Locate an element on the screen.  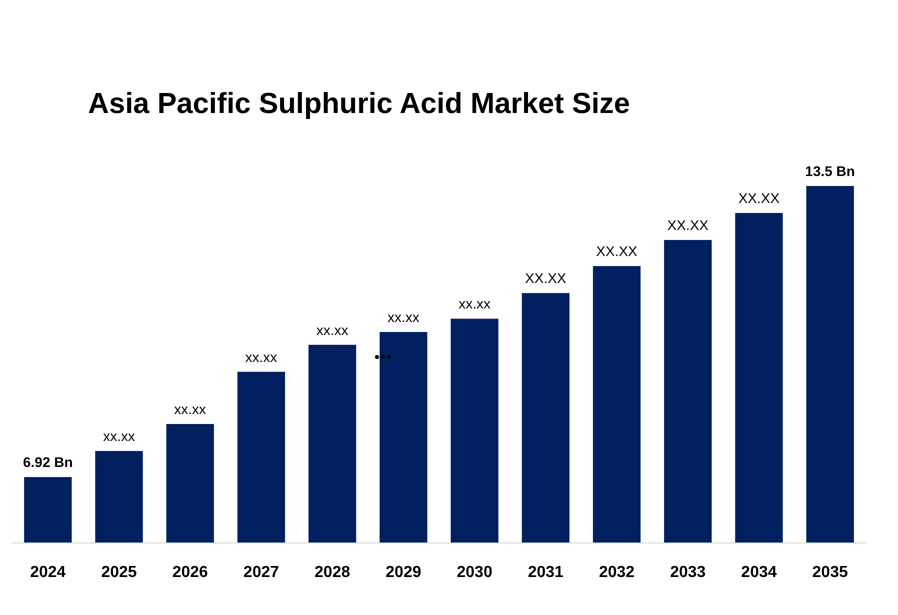
x-tick-label: 2031 is located at coordinates (546, 572).